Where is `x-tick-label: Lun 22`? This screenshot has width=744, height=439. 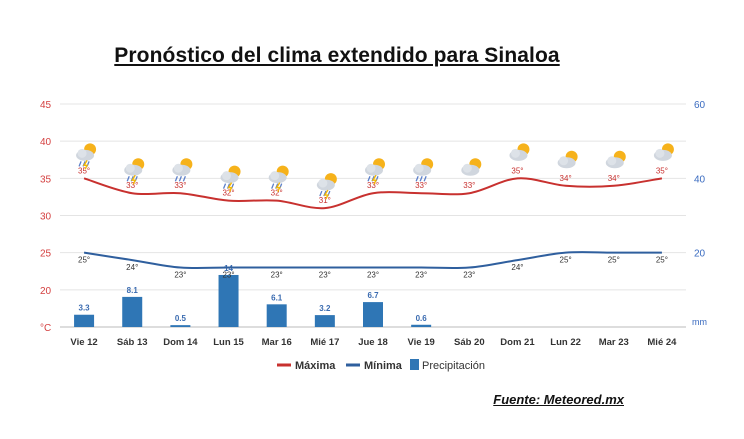 x-tick-label: Lun 22 is located at coordinates (565, 342).